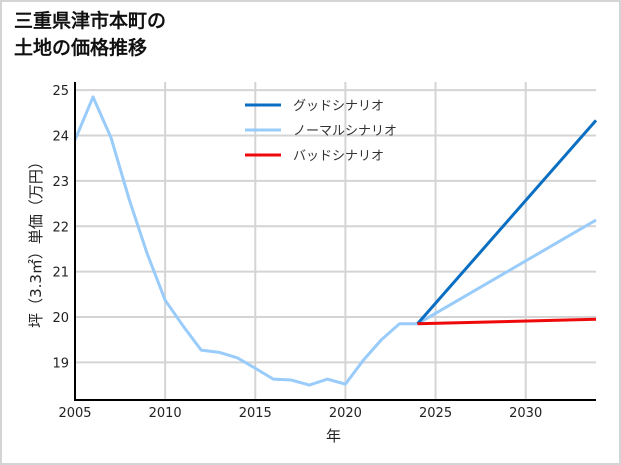 The height and width of the screenshot is (465, 621). I want to click on legend-label-good: グッドシナリオ, so click(338, 106).